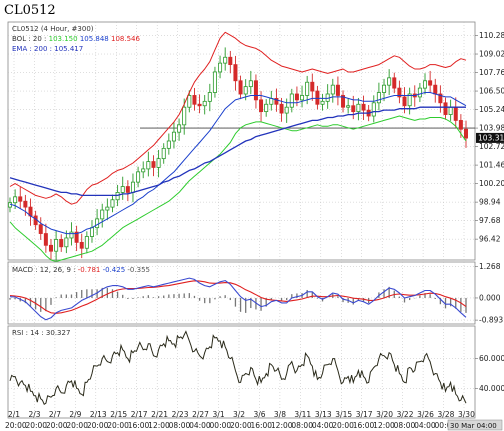 This screenshot has height=431, width=504. What do you see at coordinates (384, 414) in the screenshot?
I see `x-tick-date: 3/20` at bounding box center [384, 414].